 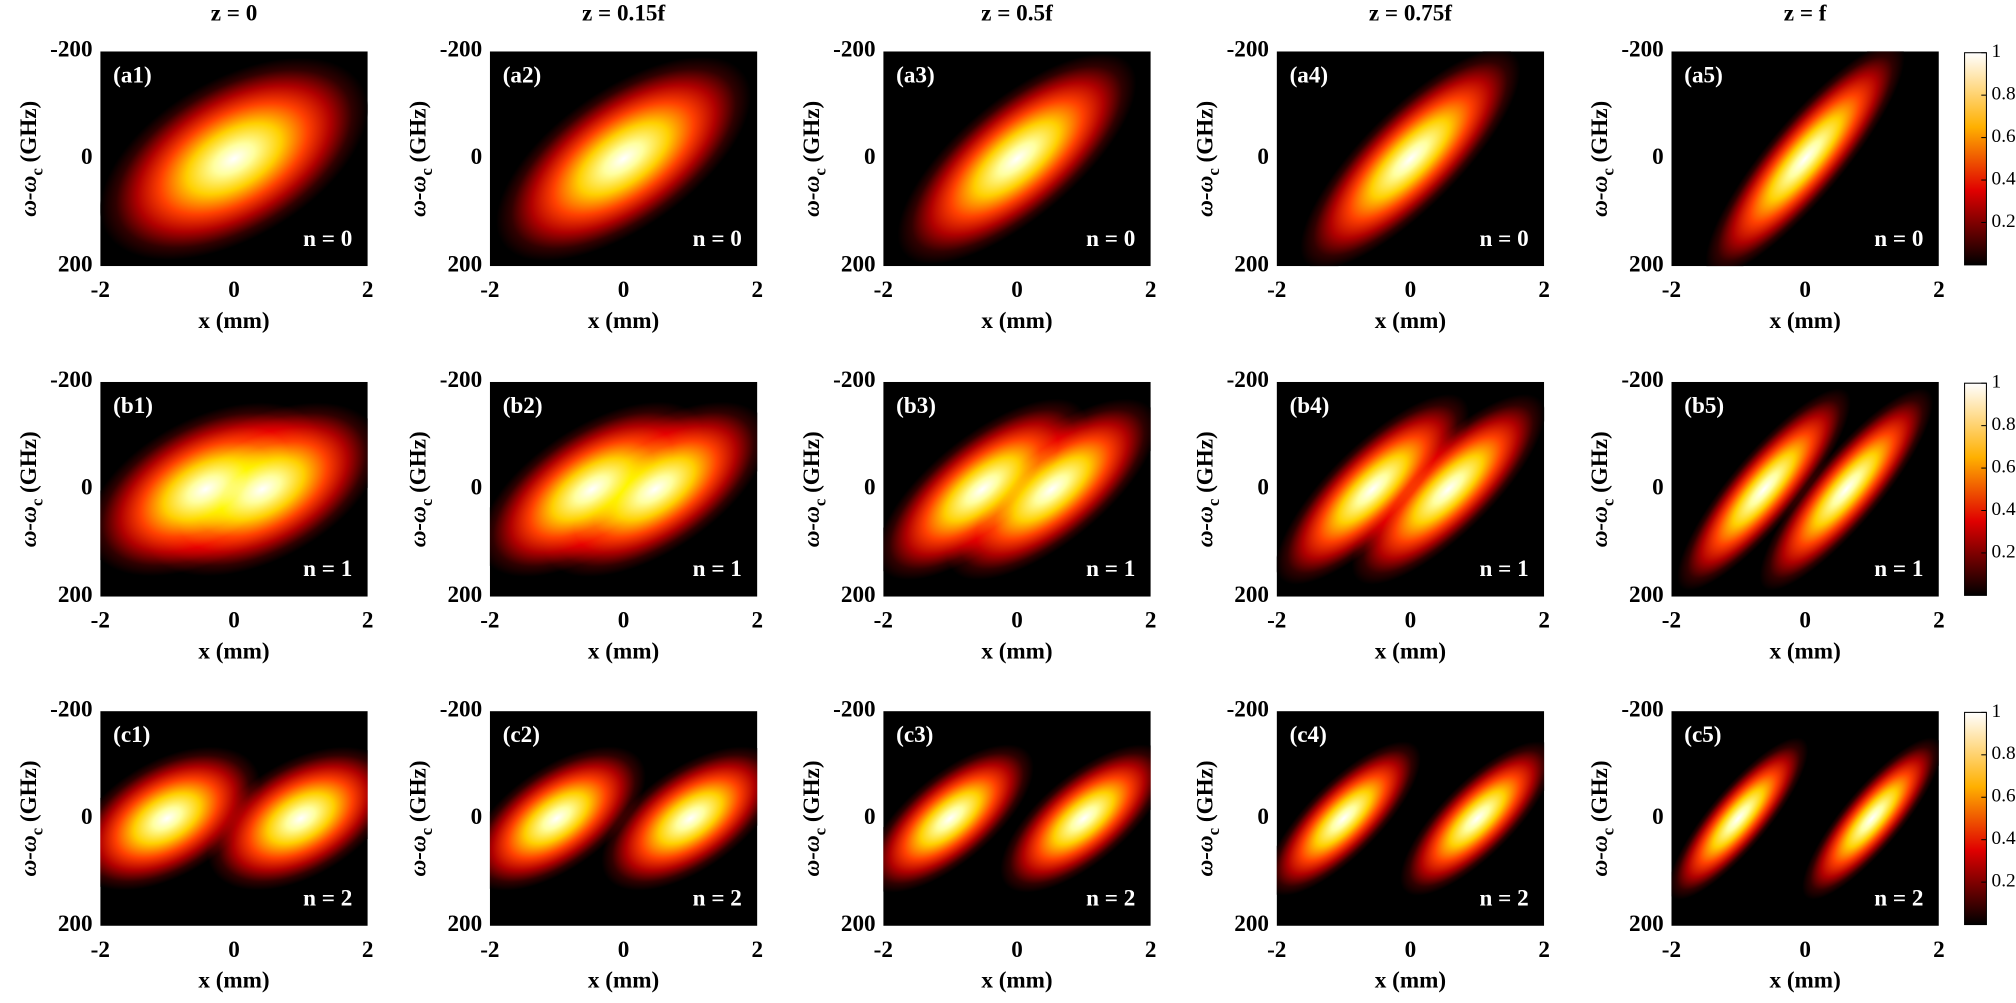 I want to click on panel-label: (a1), so click(x=132, y=75).